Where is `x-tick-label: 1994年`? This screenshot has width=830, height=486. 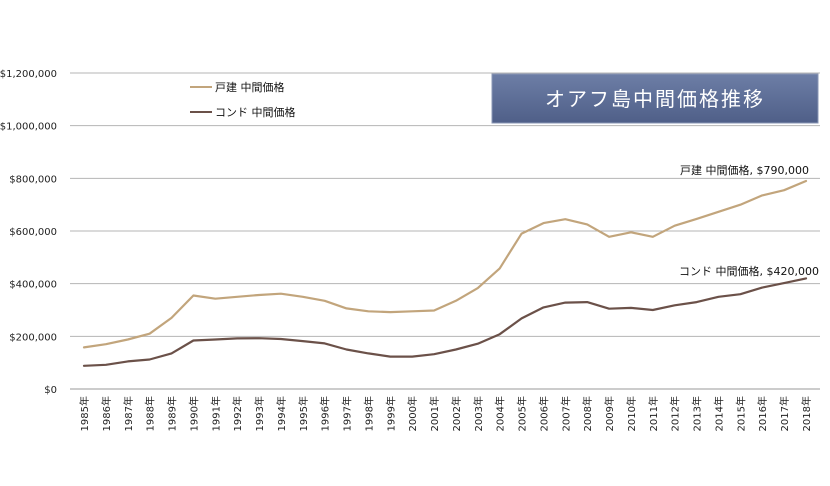
x-tick-label: 1994年 is located at coordinates (281, 413).